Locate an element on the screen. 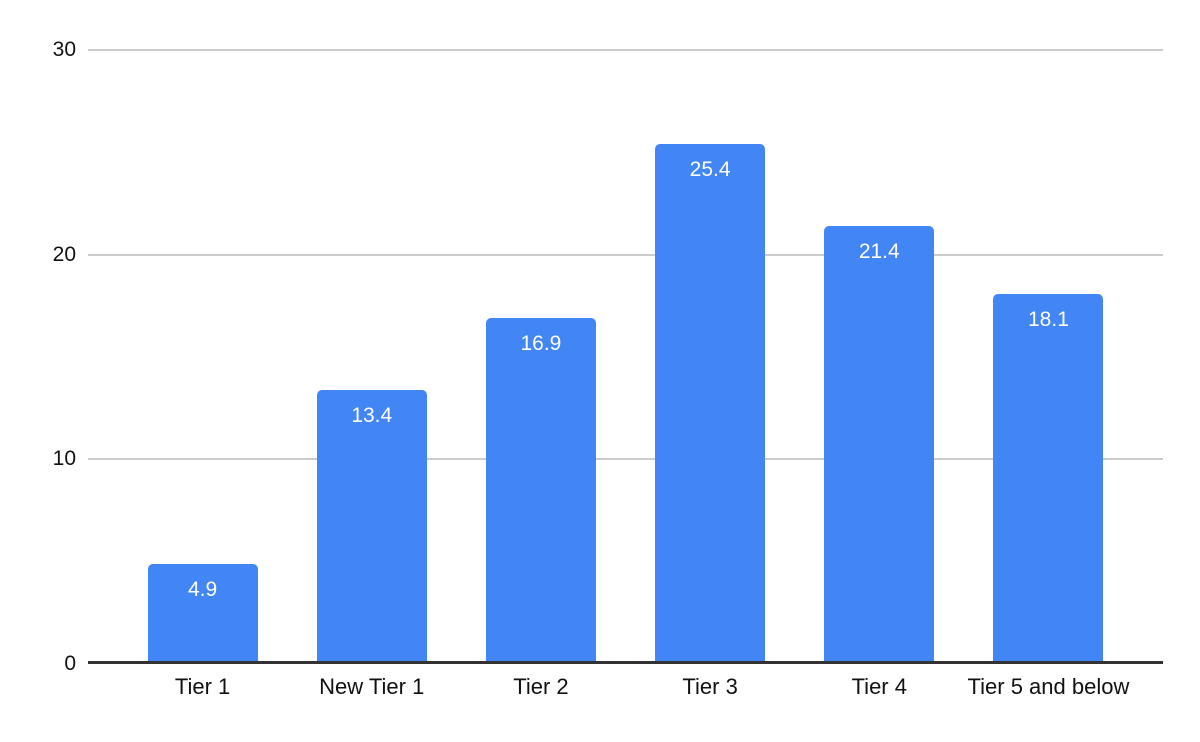  bar: 25.4 is located at coordinates (710, 404).